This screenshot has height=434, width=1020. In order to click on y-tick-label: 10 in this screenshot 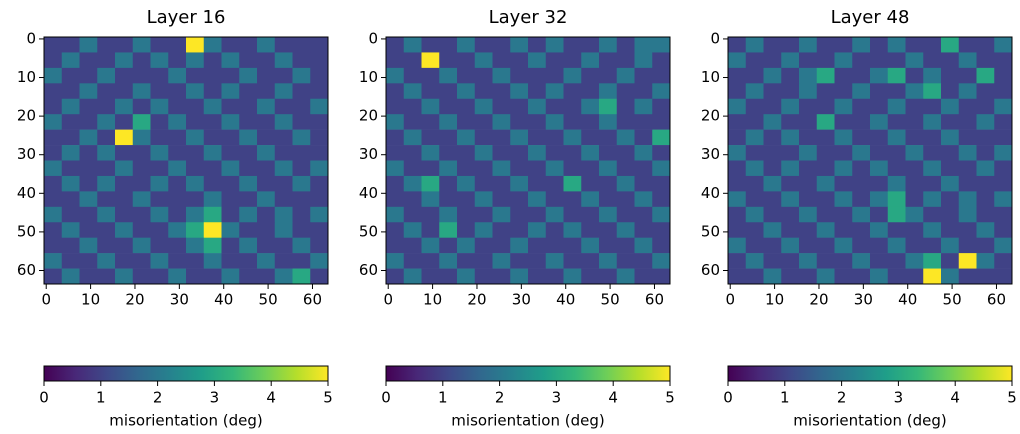, I will do `click(26, 77)`.